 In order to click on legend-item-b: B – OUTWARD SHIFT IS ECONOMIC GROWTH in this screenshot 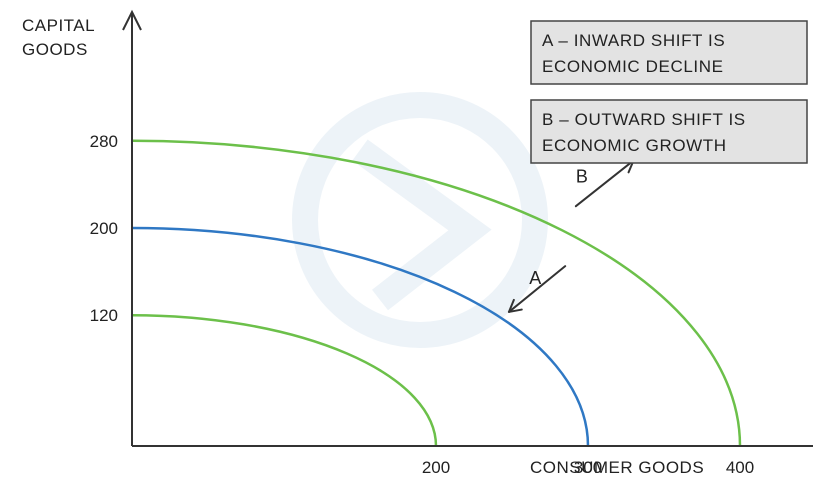, I will do `click(669, 131)`.